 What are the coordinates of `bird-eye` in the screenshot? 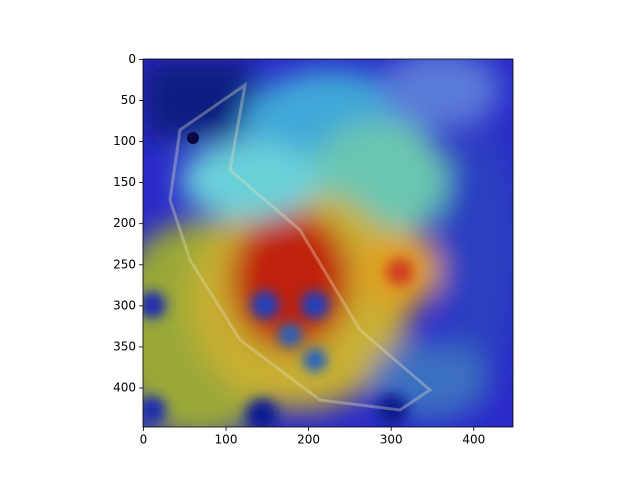 It's located at (193, 138).